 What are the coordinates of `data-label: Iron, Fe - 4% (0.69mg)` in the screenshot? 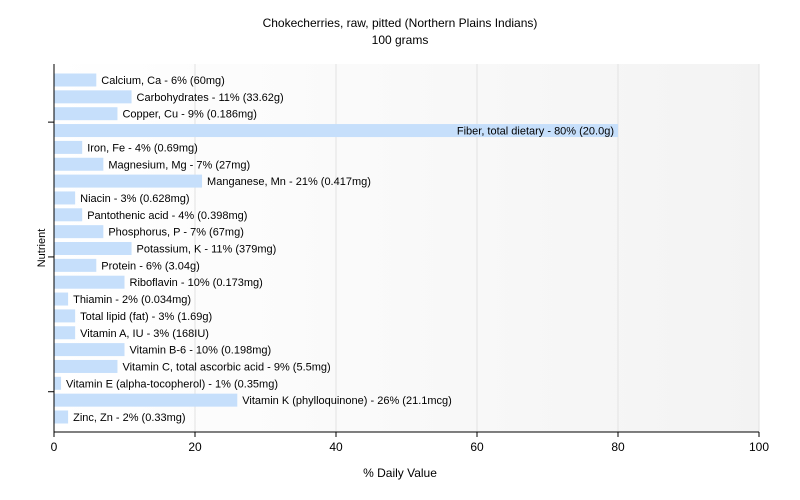 It's located at (142, 148).